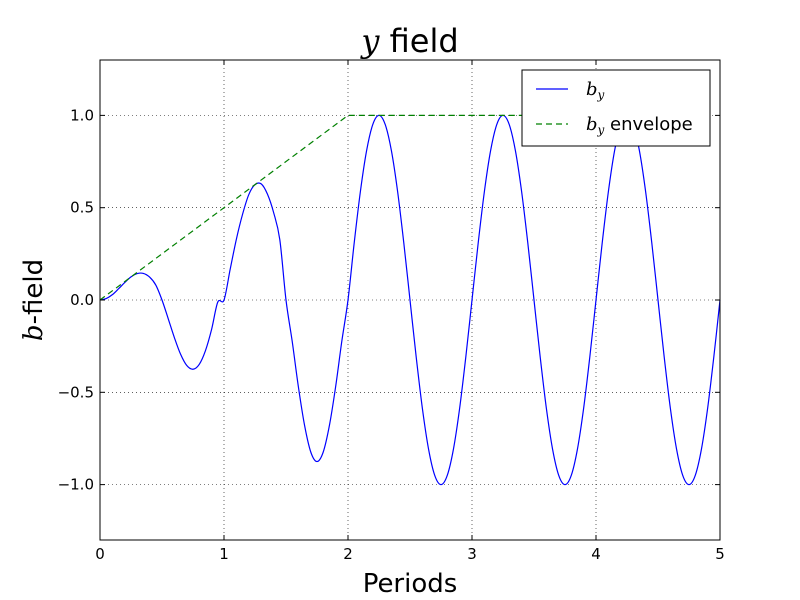  Describe the element at coordinates (224, 554) in the screenshot. I see `x-tick-label: 1` at that location.